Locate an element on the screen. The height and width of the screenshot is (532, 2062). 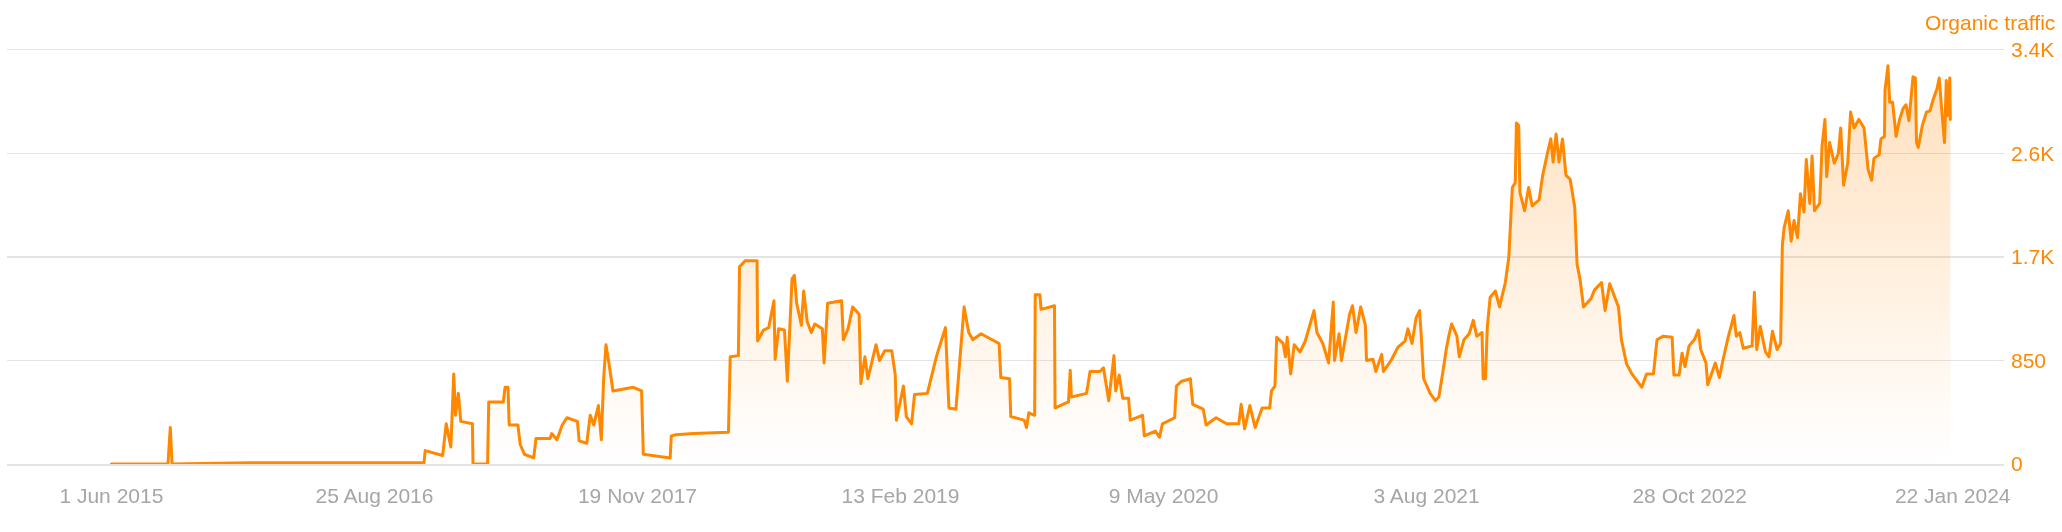
x-tick-label: 1 Jun 2015 is located at coordinates (111, 495).